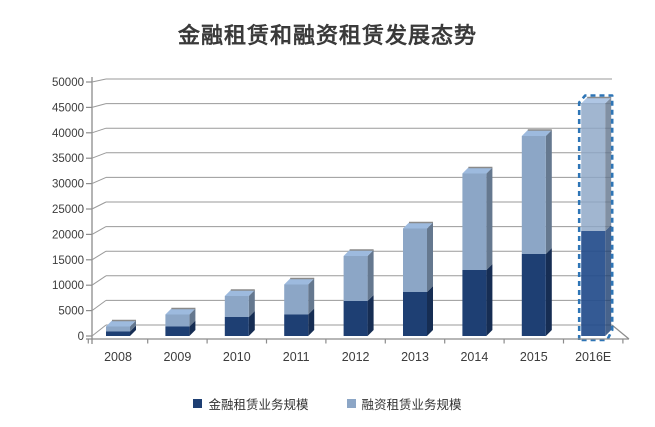 The height and width of the screenshot is (427, 655). I want to click on bar-2014, so click(477, 251).